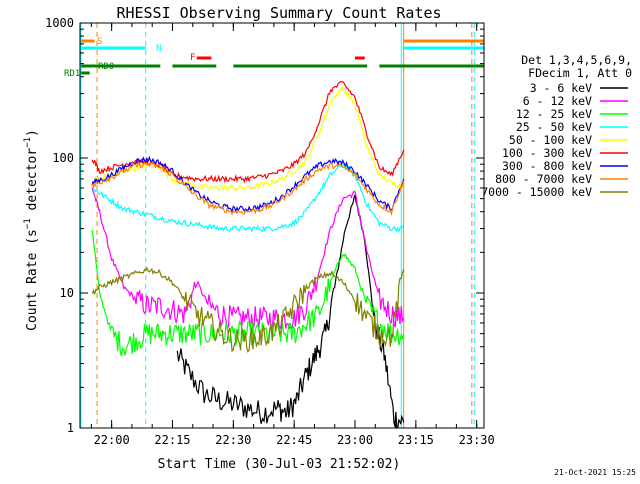  Describe the element at coordinates (550, 140) in the screenshot. I see `legend-label-4: 50 - 100 keV` at that location.